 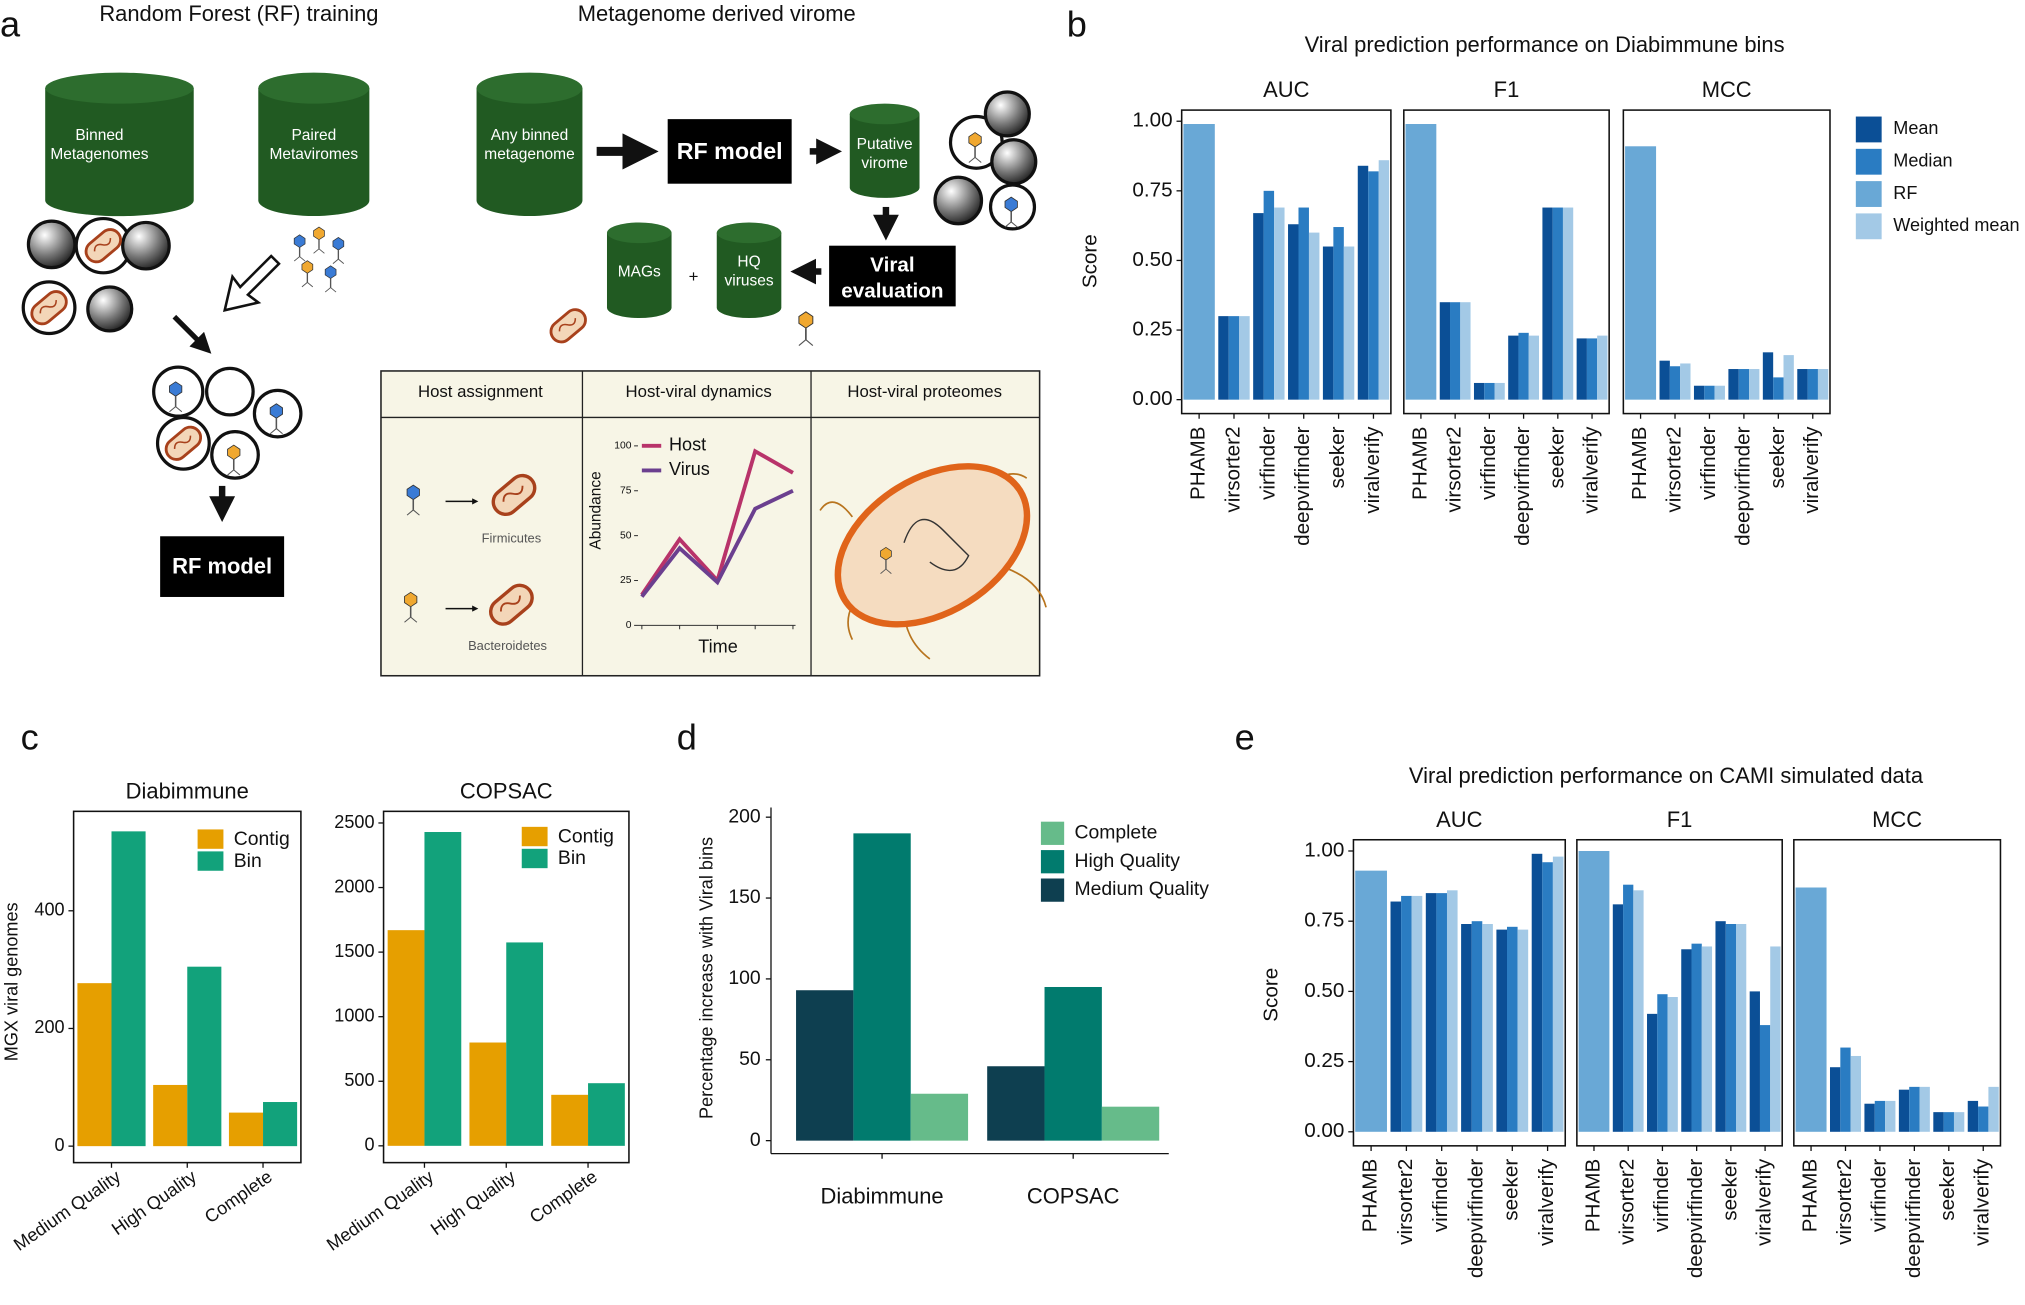 I want to click on x-tick-label: PHAMB, so click(x=1419, y=462).